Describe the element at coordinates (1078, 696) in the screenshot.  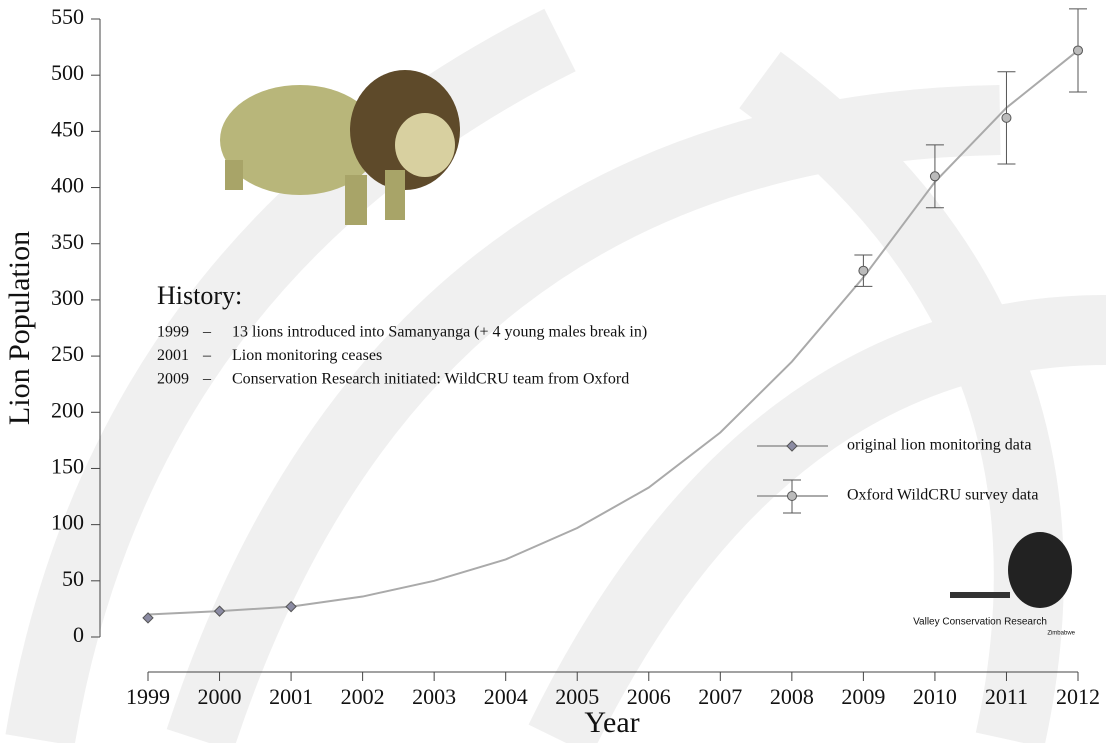
I see `x-tick-label: 2012` at that location.